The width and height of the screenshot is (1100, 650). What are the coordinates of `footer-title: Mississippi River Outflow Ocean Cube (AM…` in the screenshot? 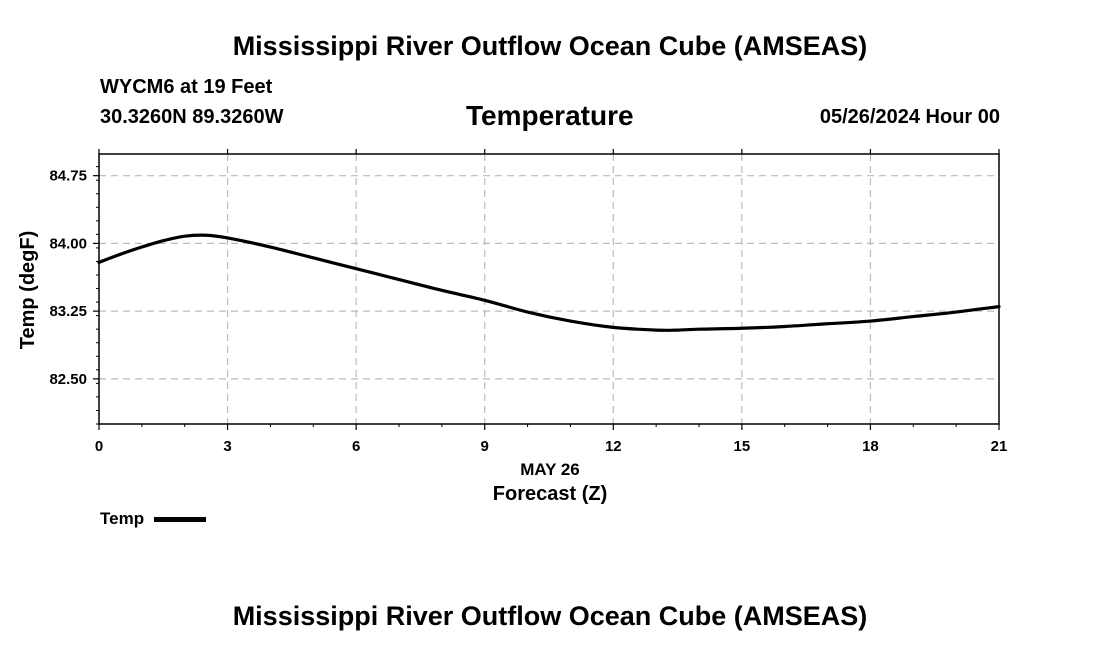 It's located at (550, 616).